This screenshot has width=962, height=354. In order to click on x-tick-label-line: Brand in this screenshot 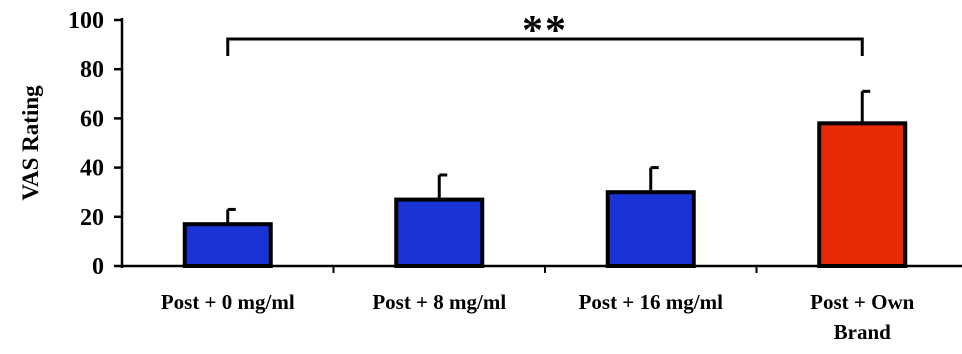, I will do `click(863, 332)`.